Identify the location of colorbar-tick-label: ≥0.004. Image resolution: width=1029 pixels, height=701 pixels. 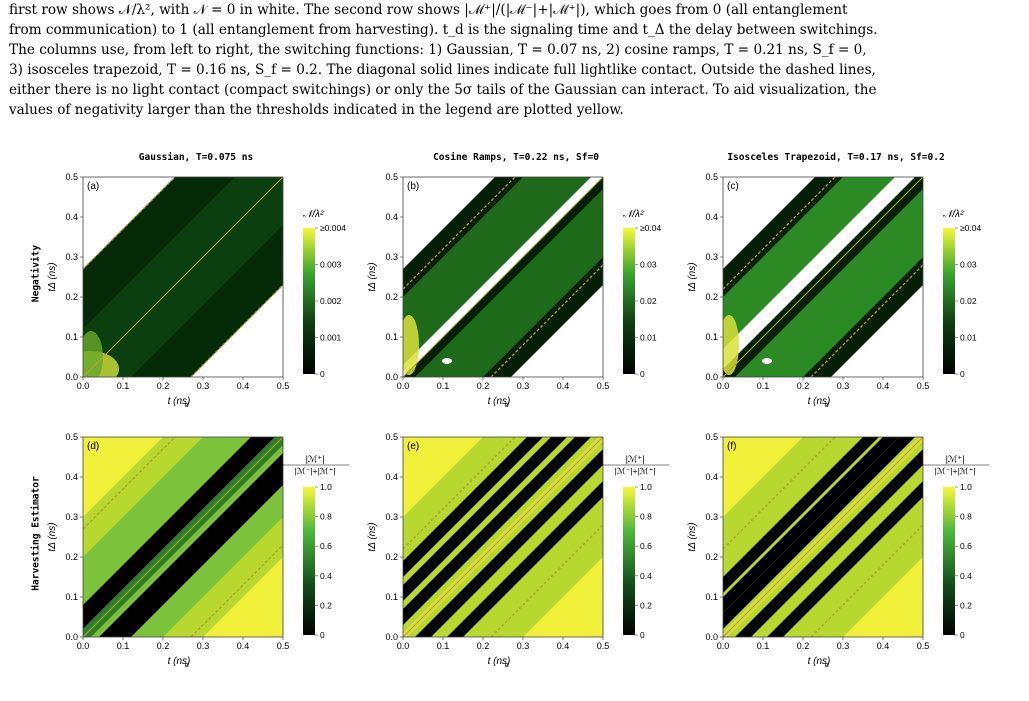
(333, 228).